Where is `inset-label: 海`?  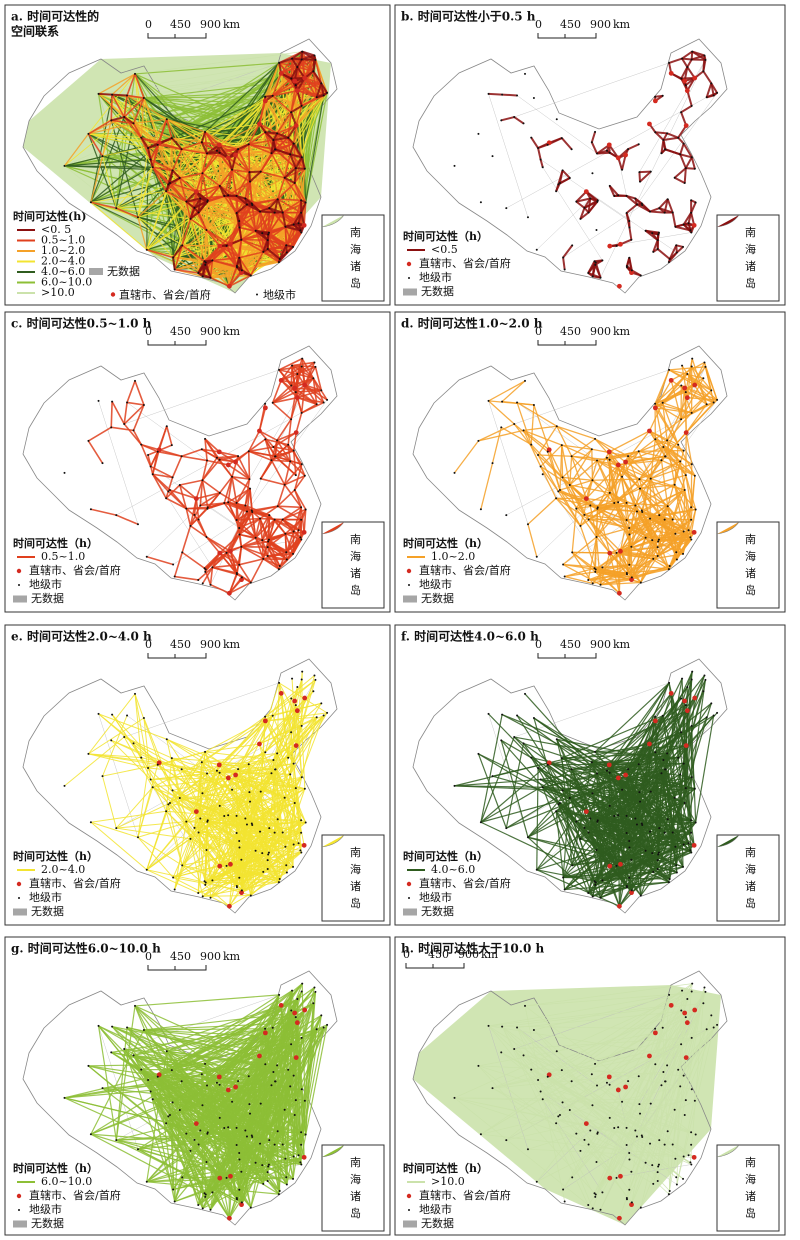 inset-label: 海 is located at coordinates (355, 556).